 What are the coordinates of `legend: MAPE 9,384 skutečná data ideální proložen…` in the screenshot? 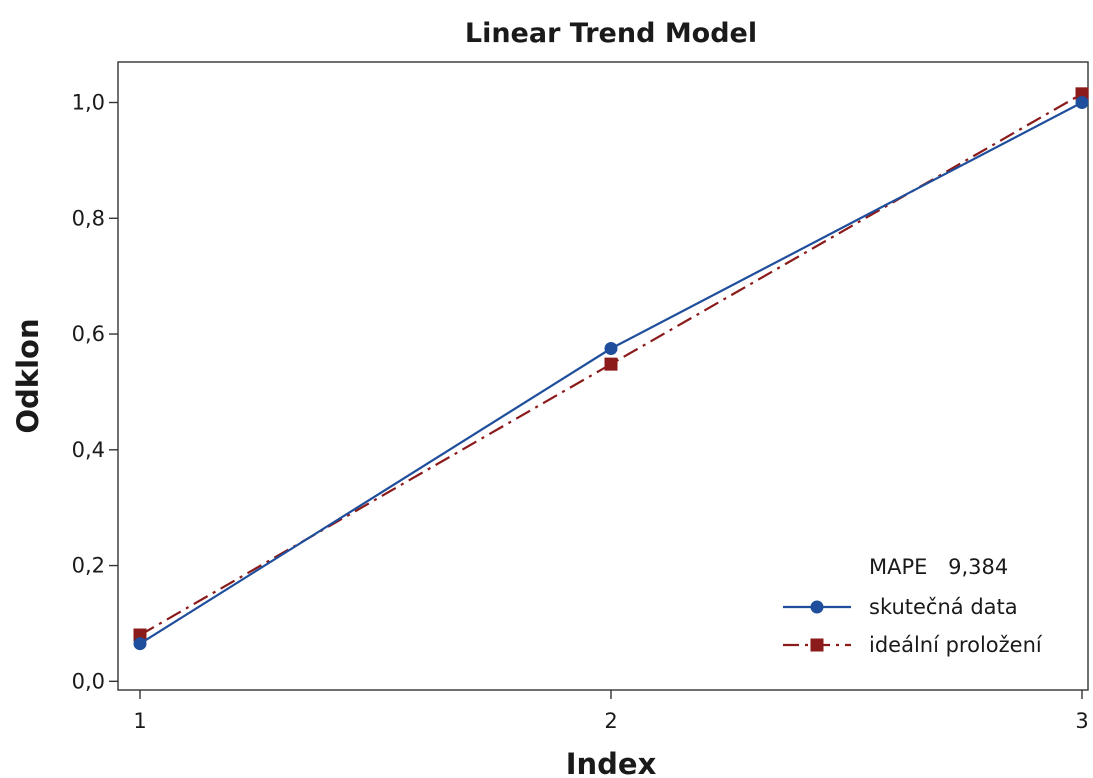 It's located at (913, 606).